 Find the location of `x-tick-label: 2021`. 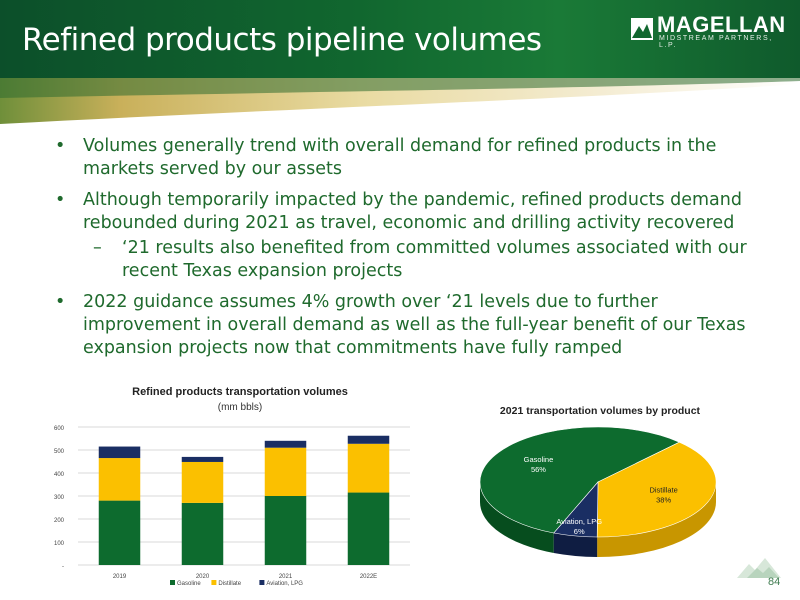

x-tick-label: 2021 is located at coordinates (286, 577).